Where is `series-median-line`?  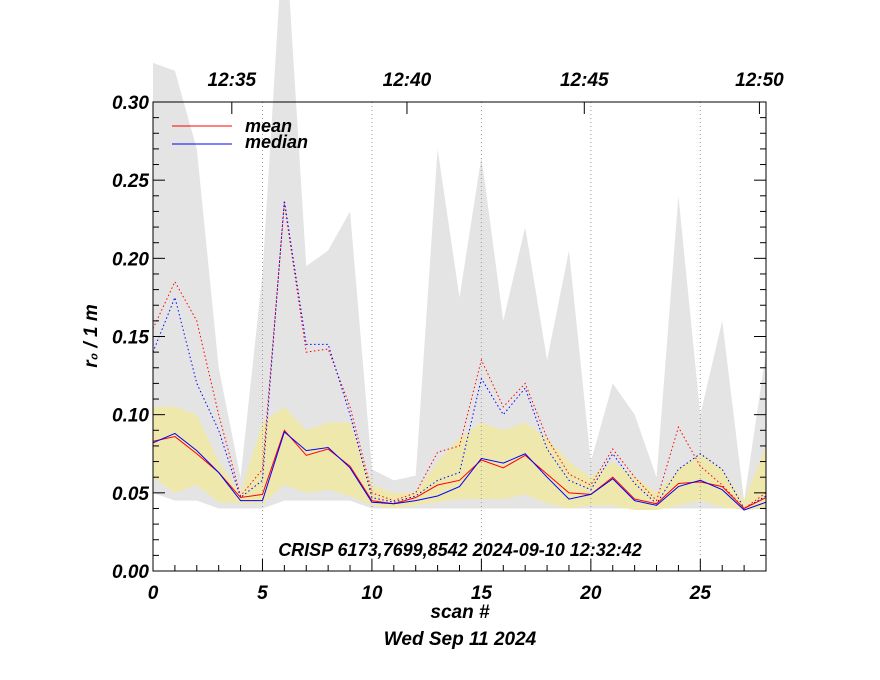 series-median-line is located at coordinates (459, 470).